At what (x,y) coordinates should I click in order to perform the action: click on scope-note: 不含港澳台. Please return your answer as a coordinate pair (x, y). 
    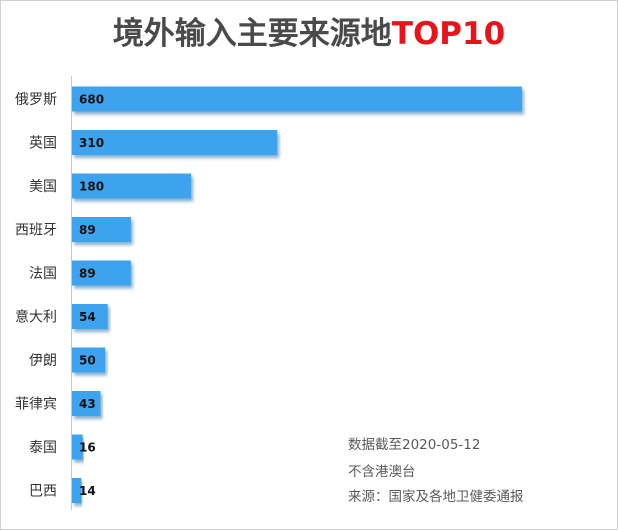
    Looking at the image, I should click on (382, 472).